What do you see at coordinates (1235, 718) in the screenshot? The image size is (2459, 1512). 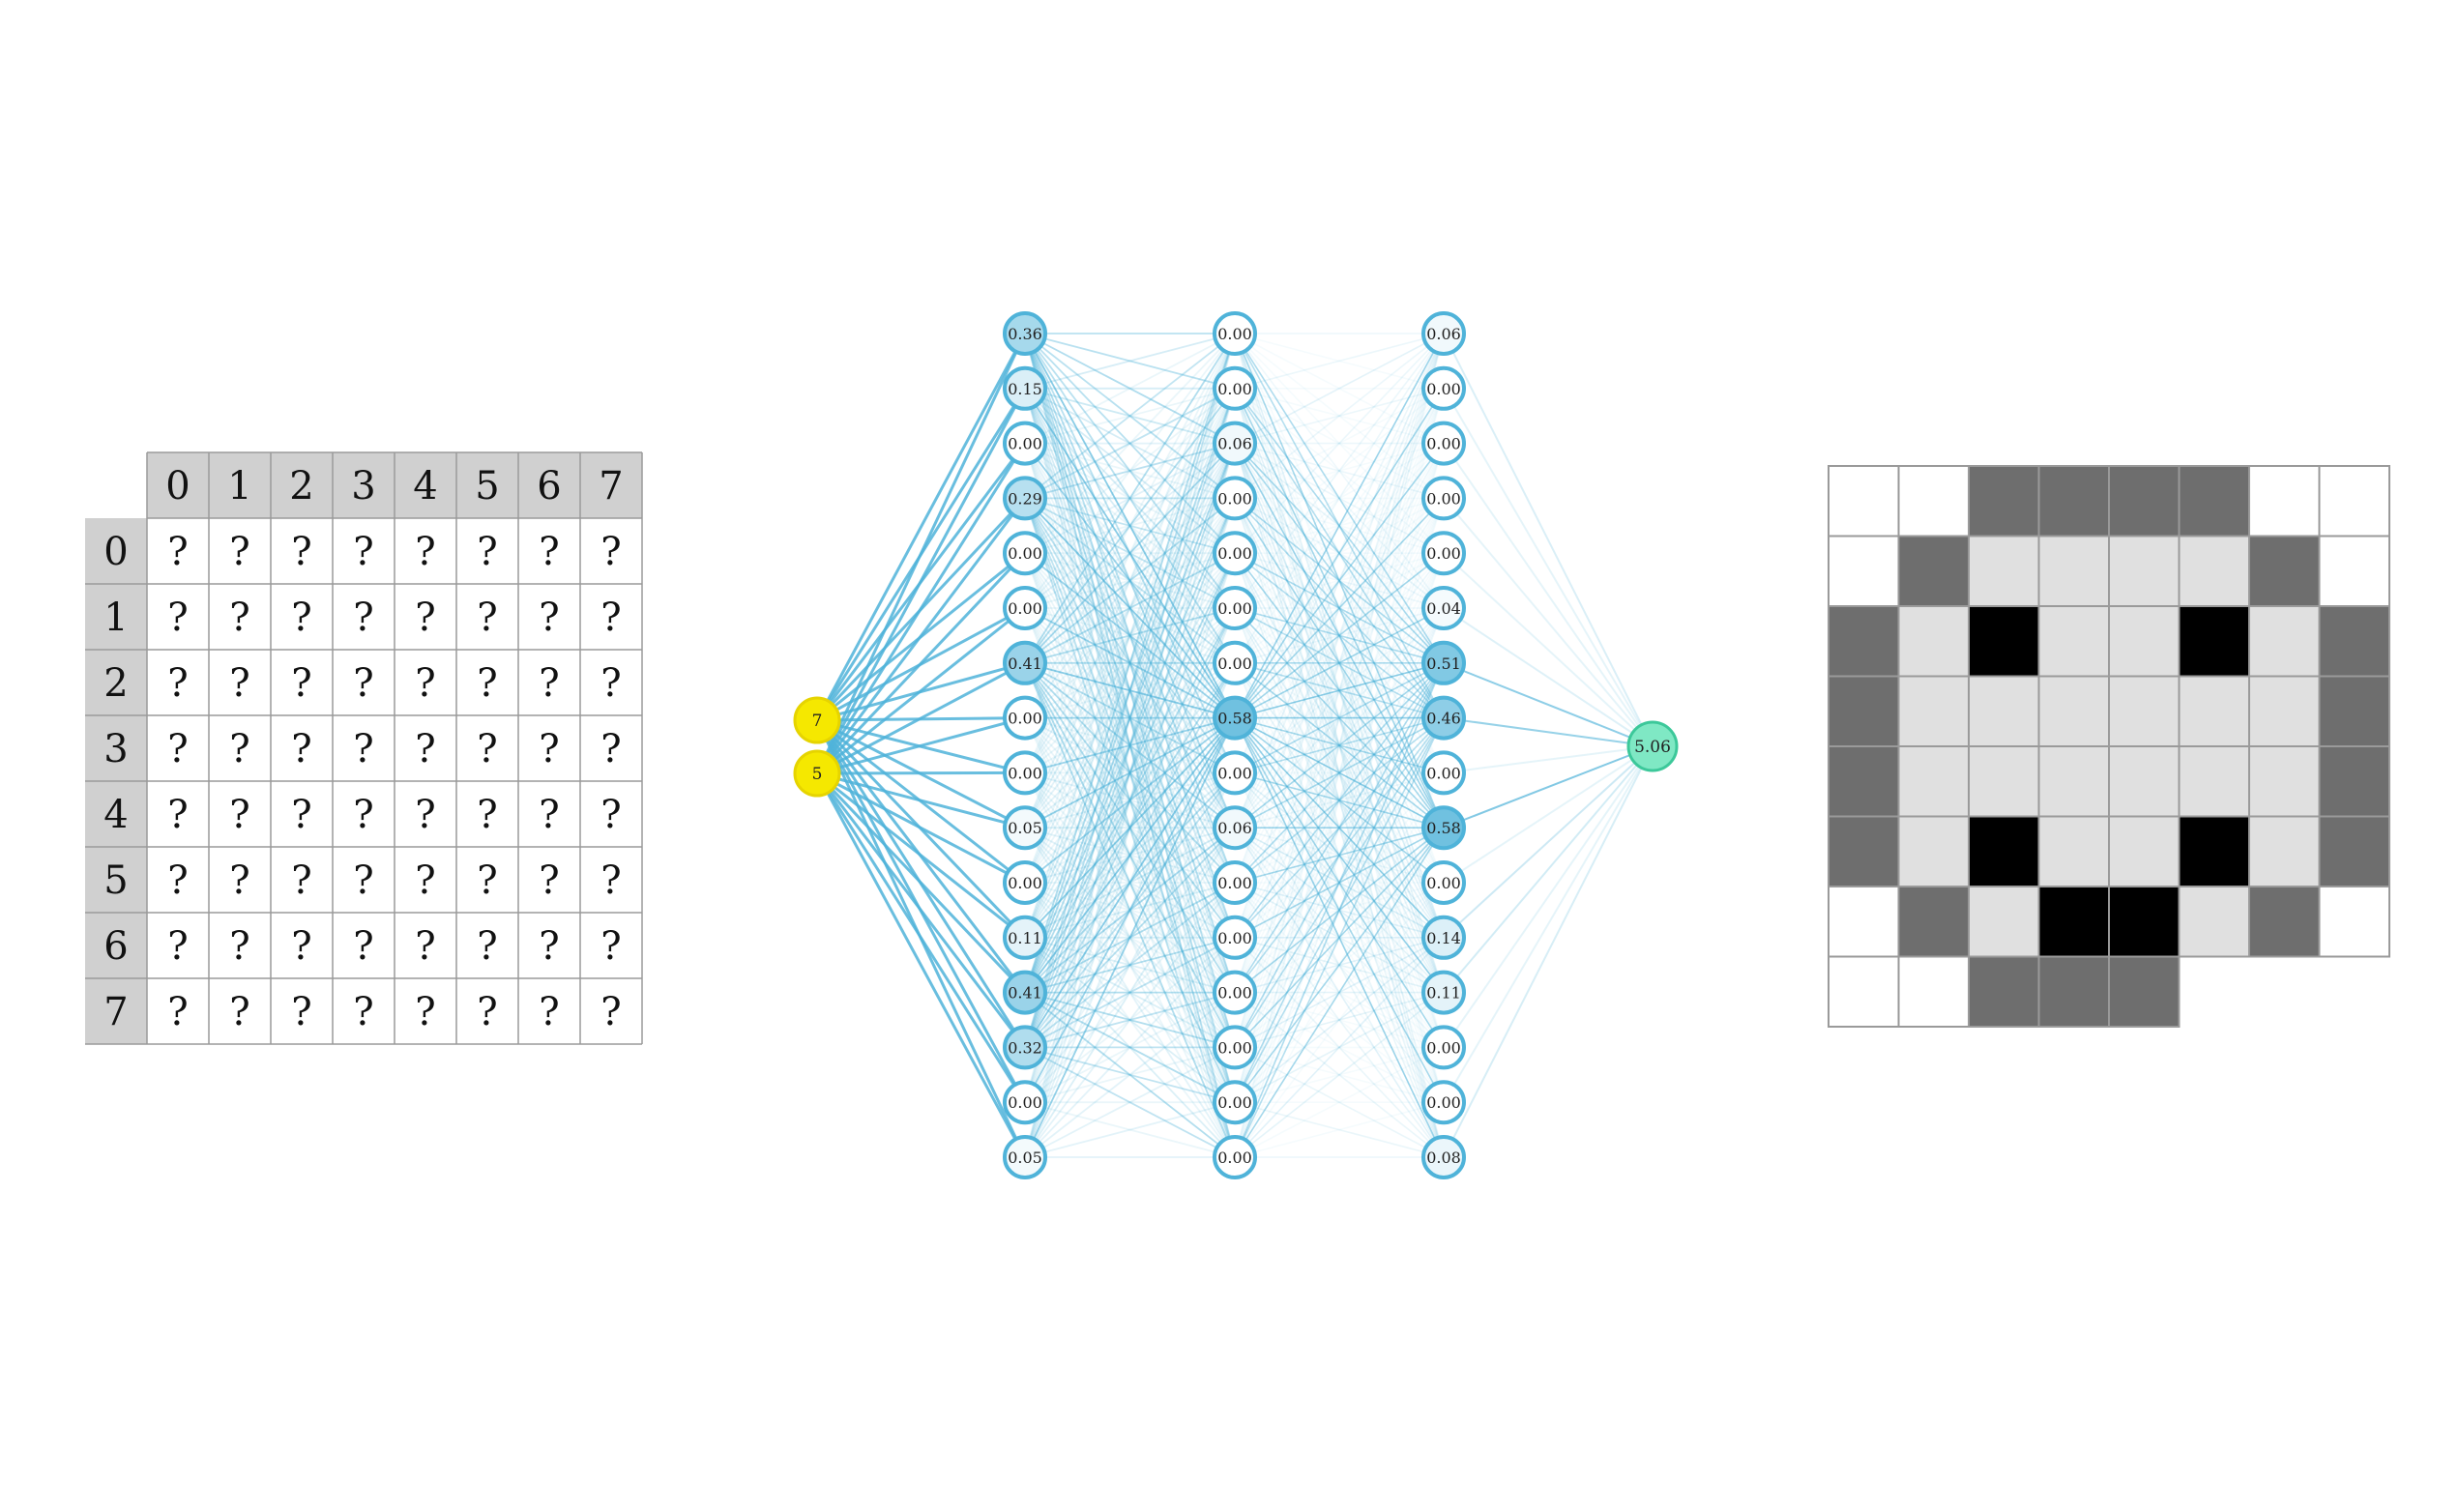 I see `hidden-neuron: 0.58` at bounding box center [1235, 718].